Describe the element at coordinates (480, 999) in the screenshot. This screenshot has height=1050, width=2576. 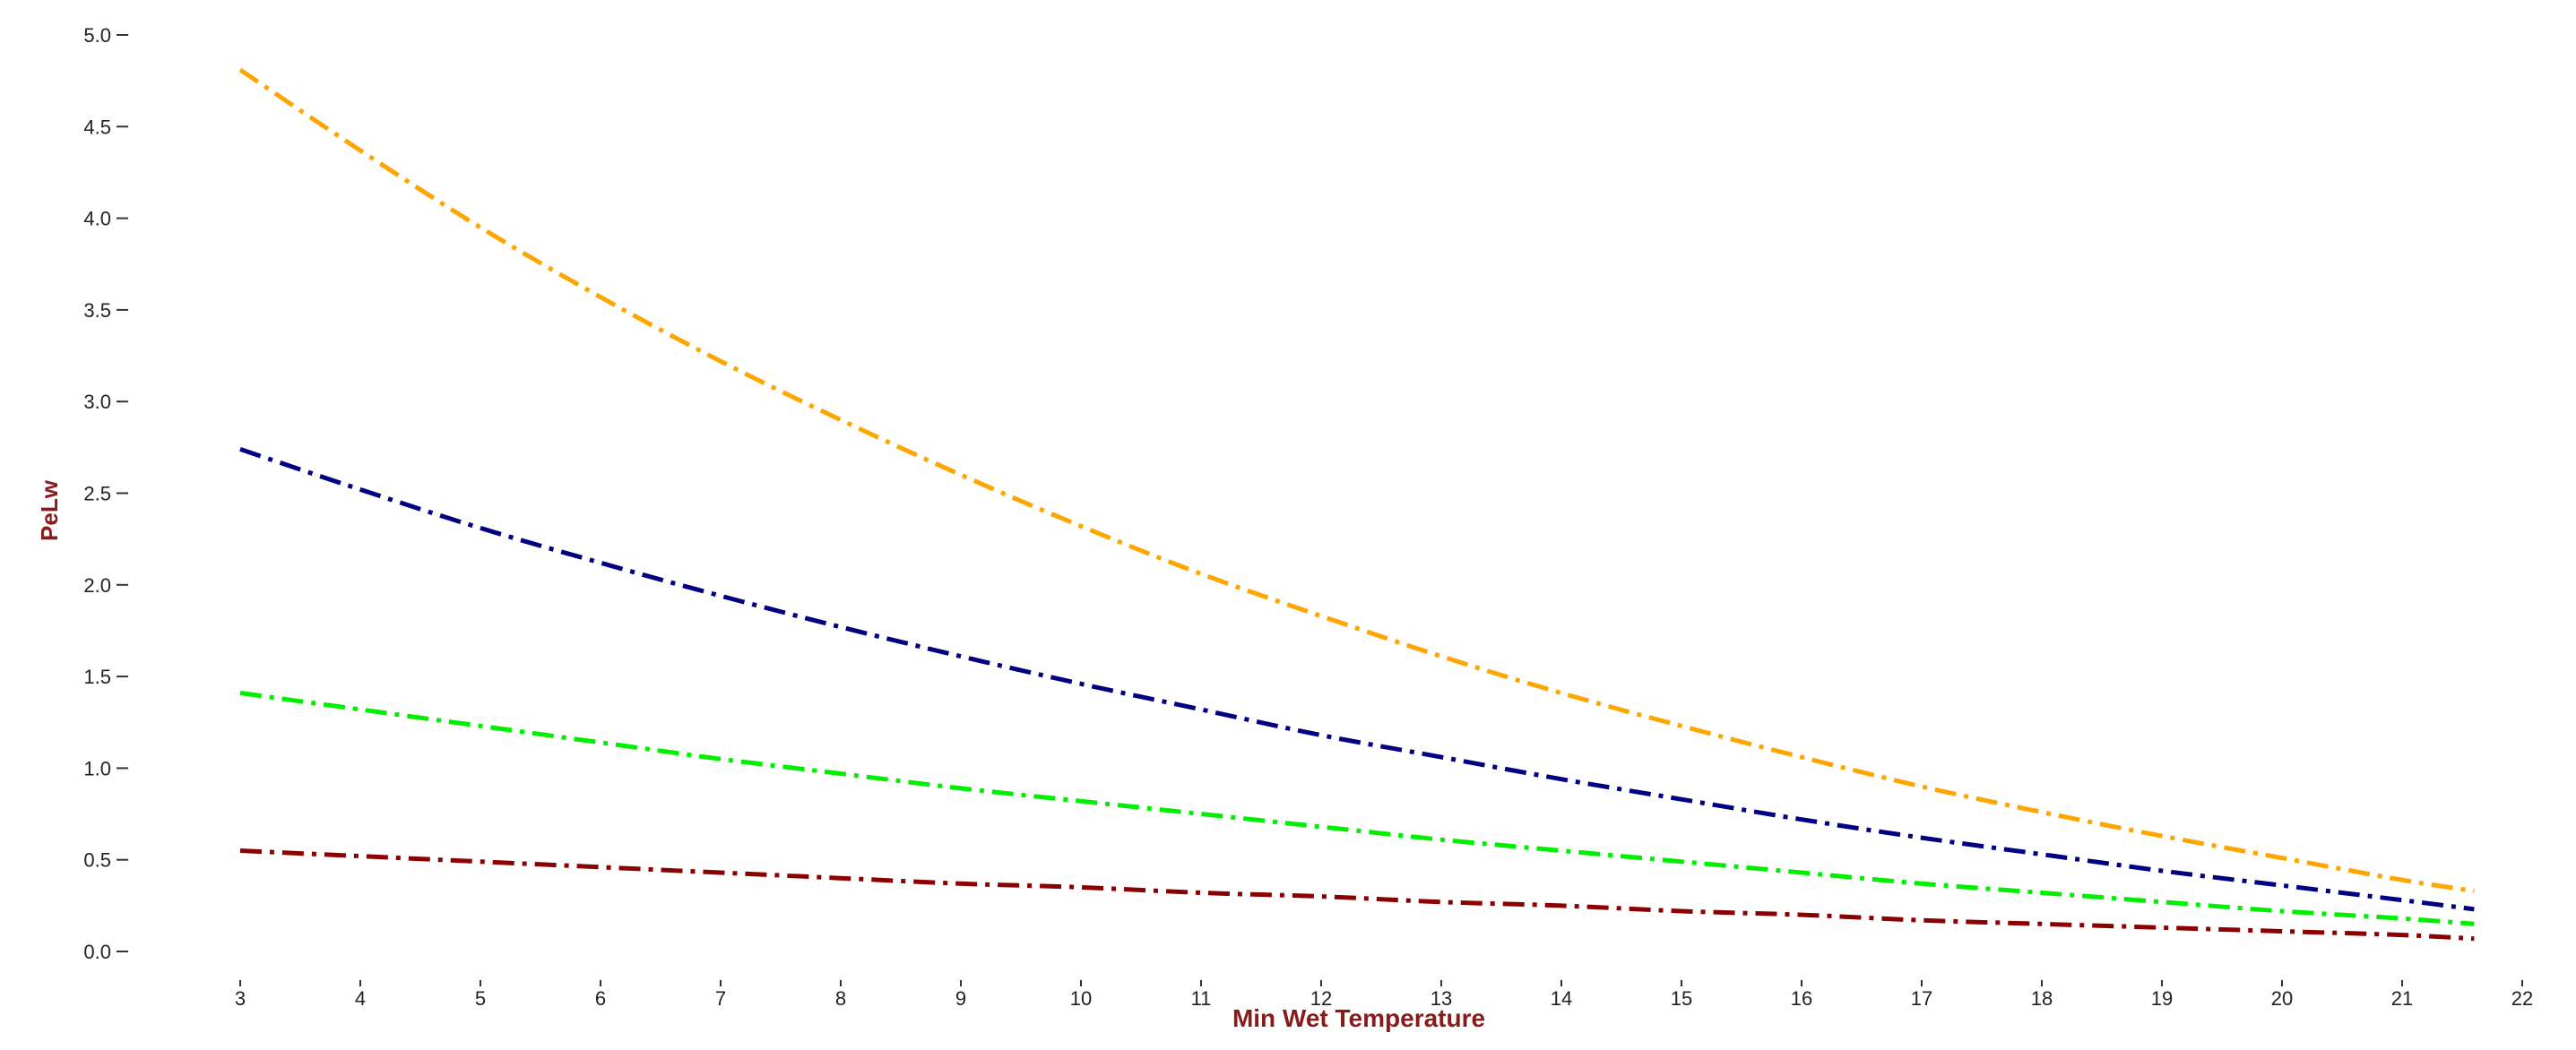
I see `x-tick-label: 5` at that location.